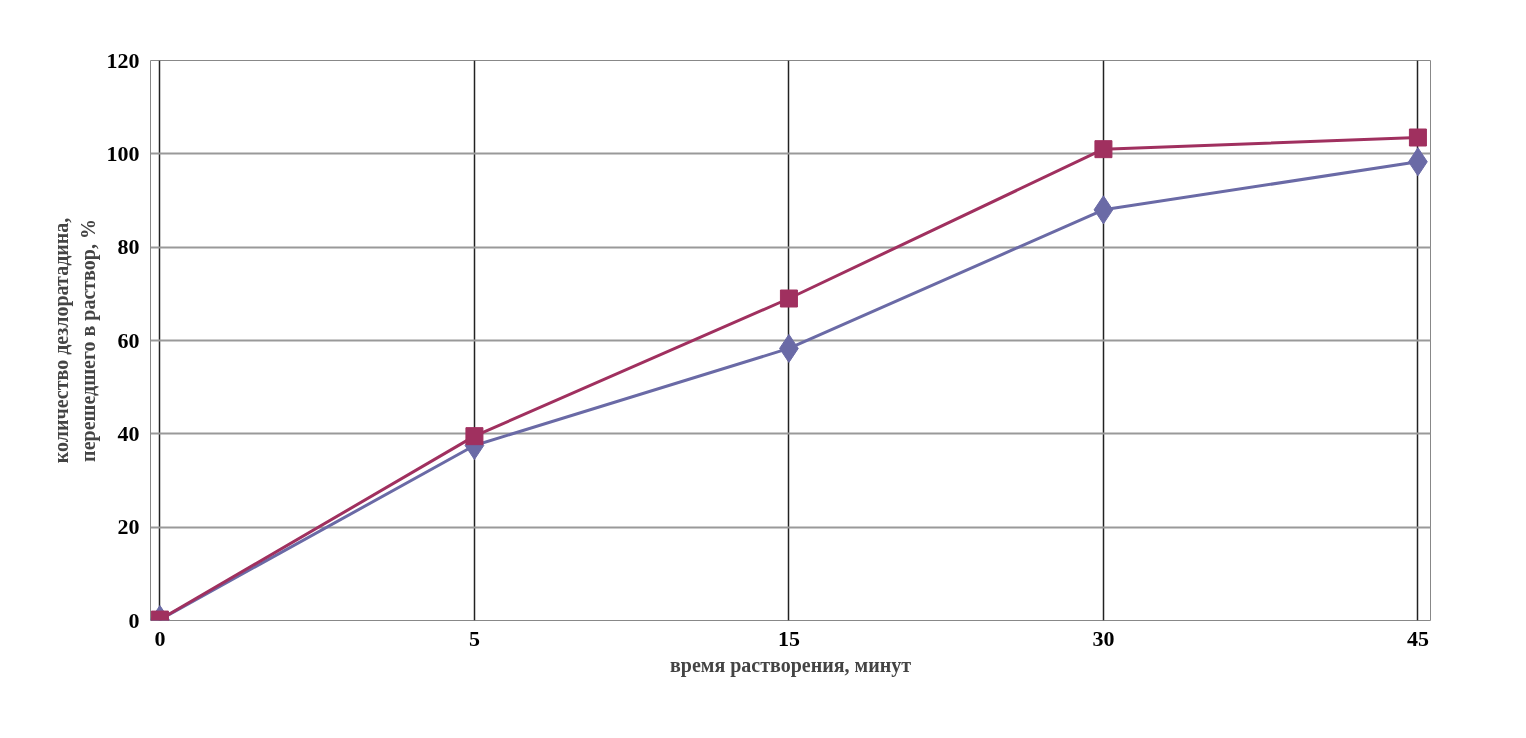 The height and width of the screenshot is (738, 1526). What do you see at coordinates (128, 247) in the screenshot?
I see `y-tick-label: 80` at bounding box center [128, 247].